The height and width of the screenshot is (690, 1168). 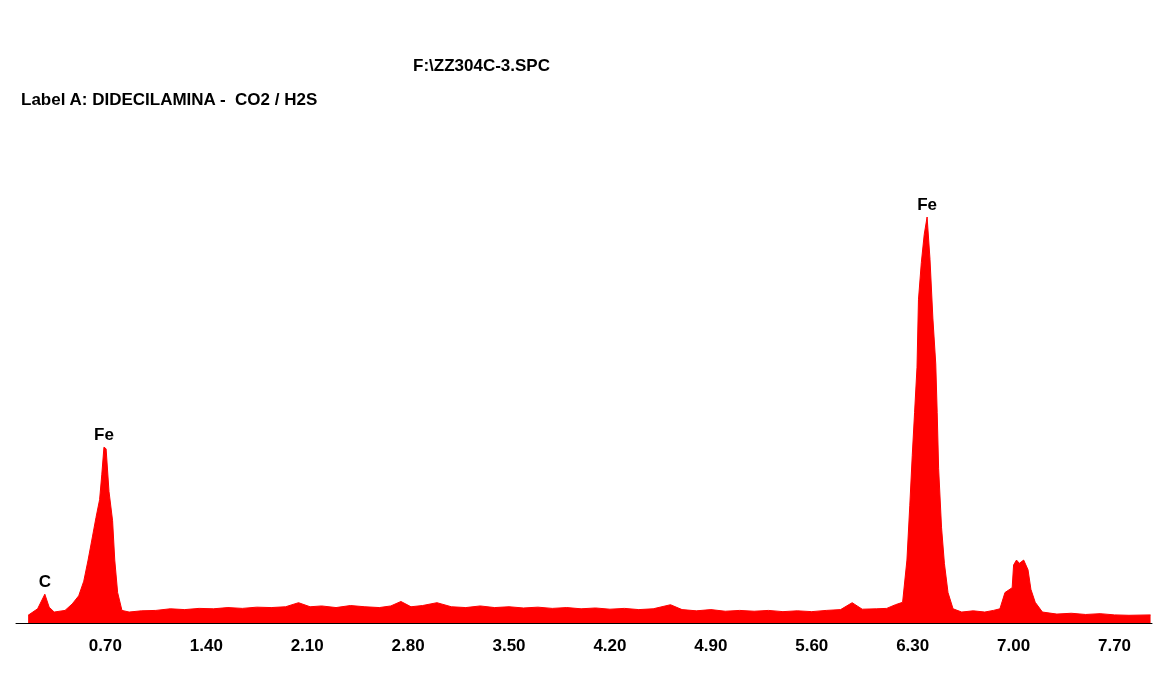 What do you see at coordinates (1114, 645) in the screenshot?
I see `x-tick-label: 7.70` at bounding box center [1114, 645].